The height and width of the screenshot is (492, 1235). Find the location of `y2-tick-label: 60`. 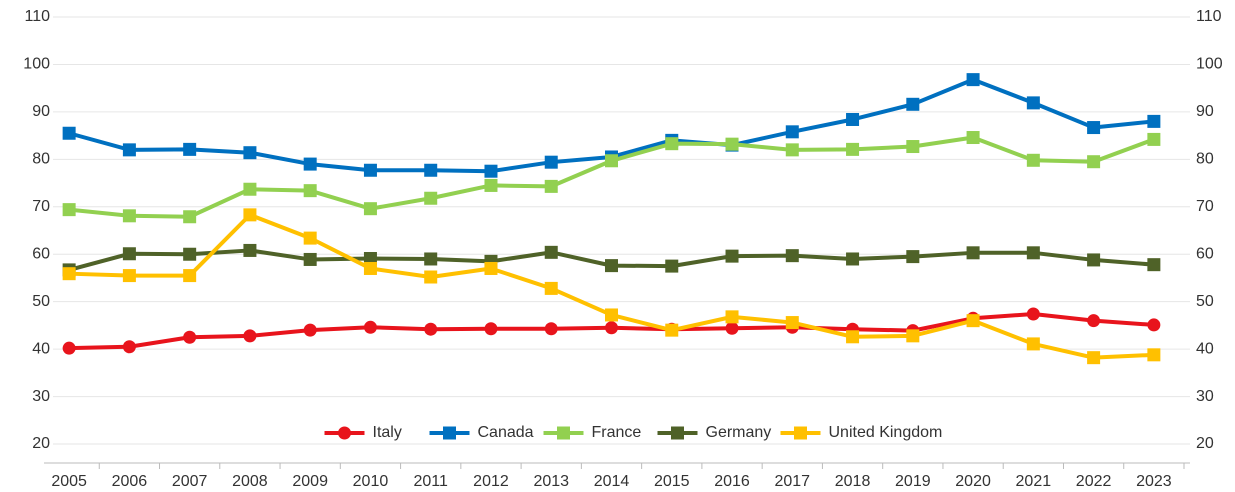

y2-tick-label: 60 is located at coordinates (1205, 253).